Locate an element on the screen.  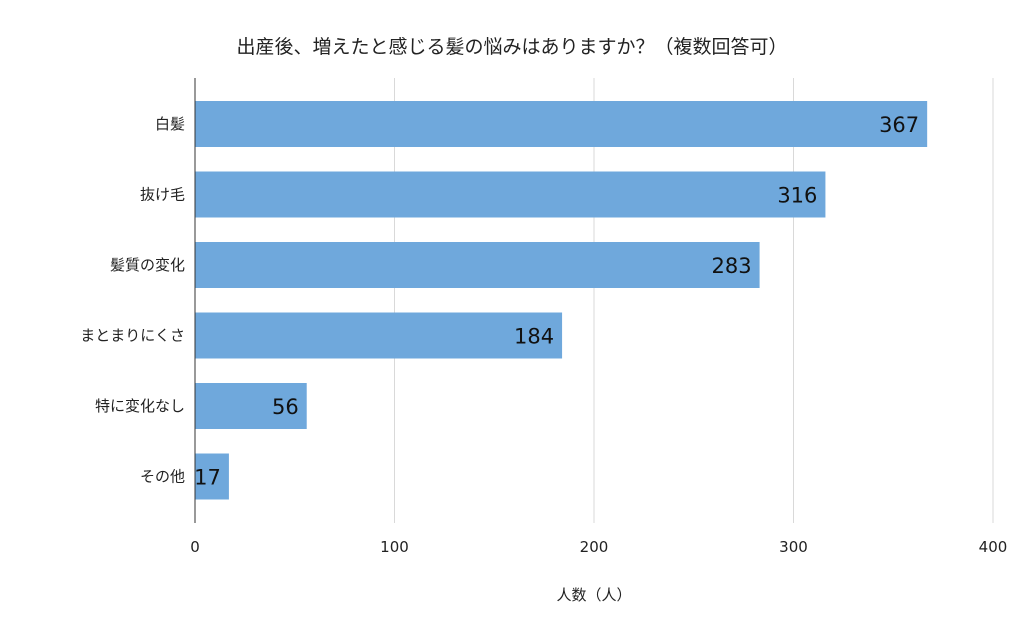
category-label: まとまりにくさ is located at coordinates (132, 336).